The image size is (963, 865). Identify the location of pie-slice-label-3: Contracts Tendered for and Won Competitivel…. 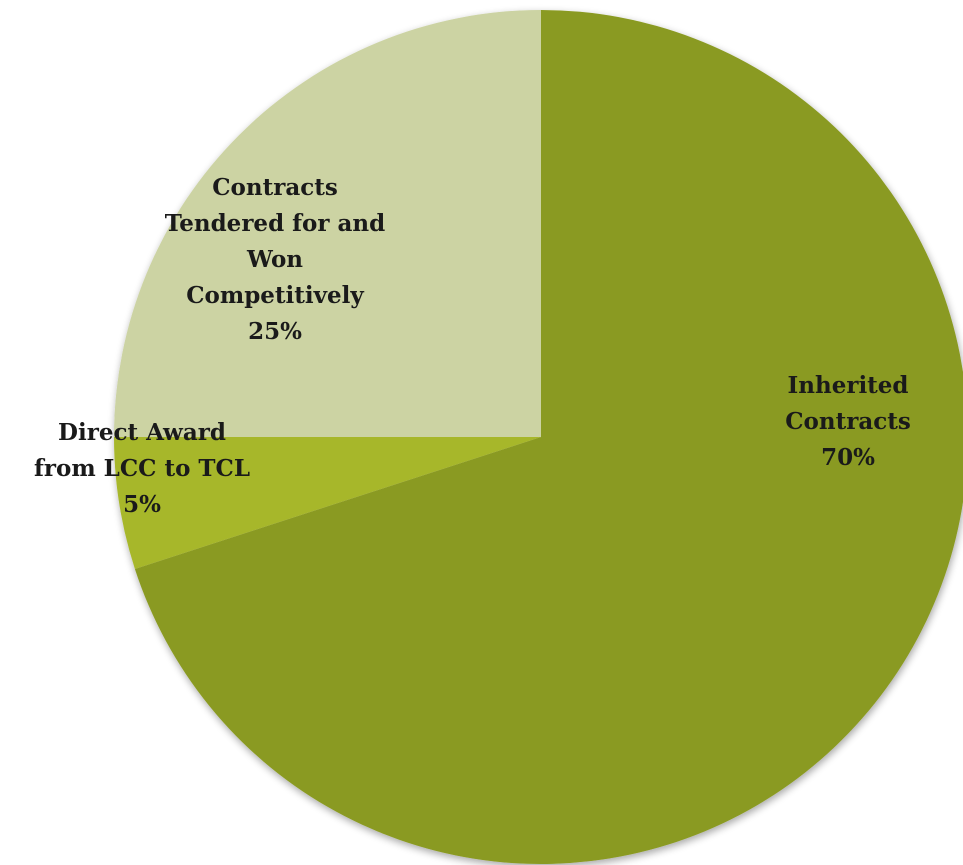
(275, 259).